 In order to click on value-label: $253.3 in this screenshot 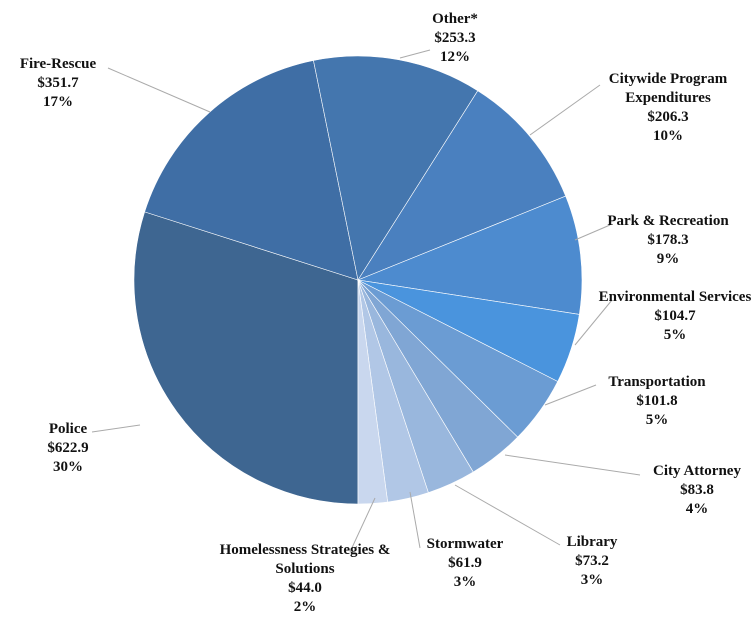, I will do `click(455, 38)`.